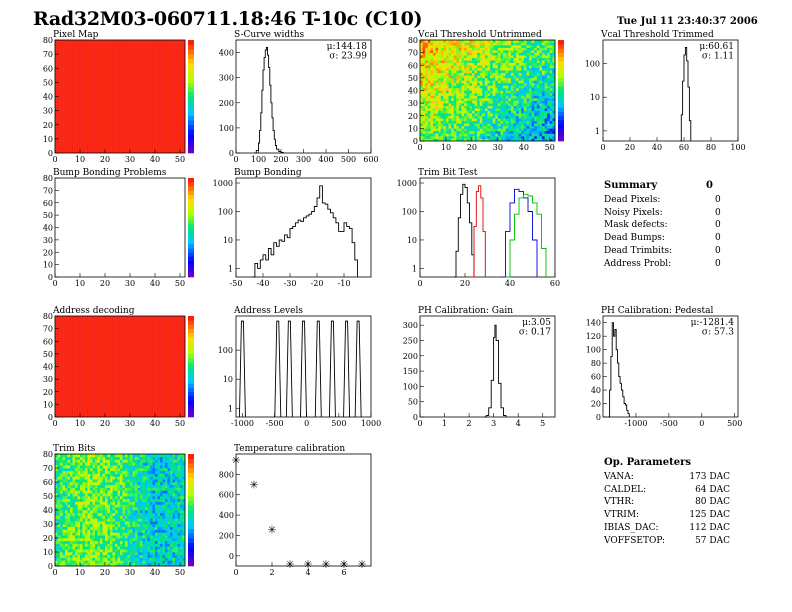 The image size is (792, 612). I want to click on y-tick-label: 1, so click(414, 268).